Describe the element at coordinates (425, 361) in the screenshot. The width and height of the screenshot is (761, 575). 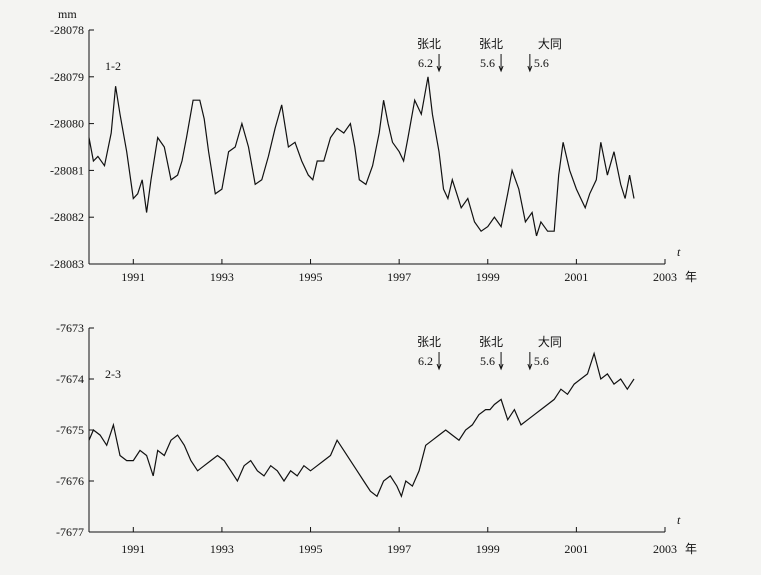
I see `panel2-event-magnitude: 6.2` at that location.